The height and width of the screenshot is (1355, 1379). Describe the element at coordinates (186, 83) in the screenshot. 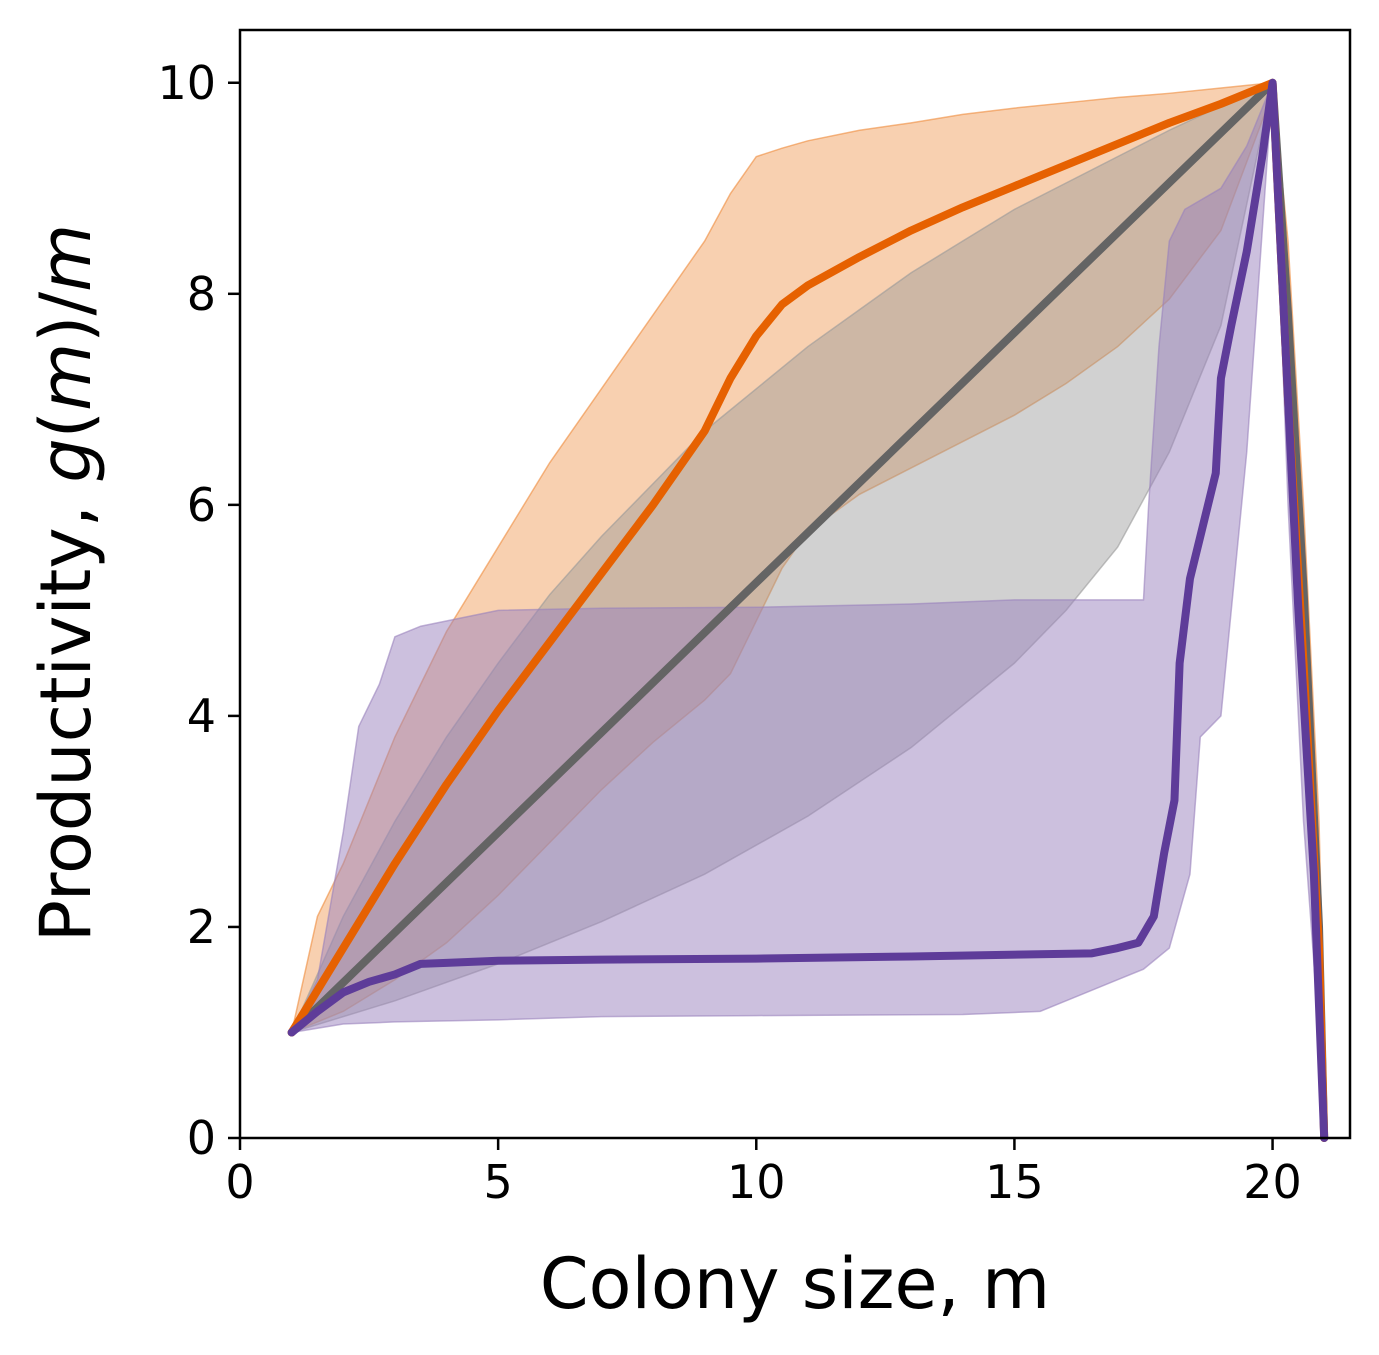

I see `y-tick-label: 10` at that location.